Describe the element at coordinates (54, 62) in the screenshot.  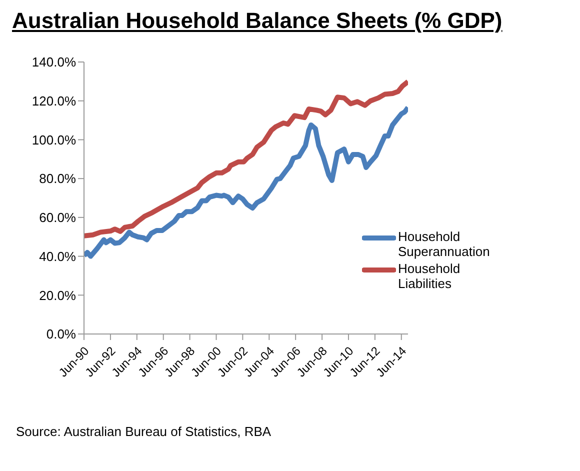
I see `y-tick-label: 140.0%` at that location.